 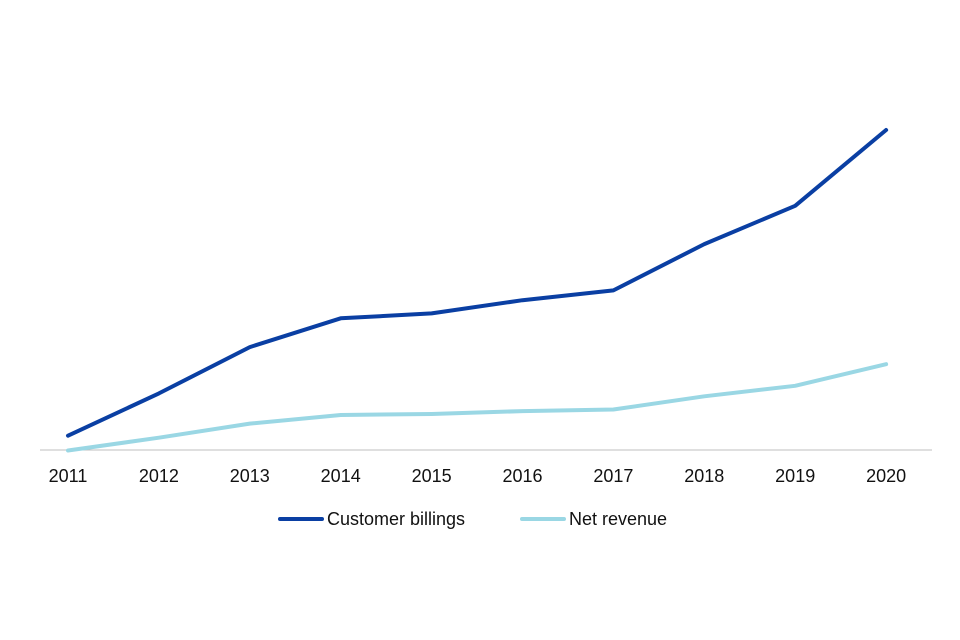 I want to click on x-tick-label: 2013, so click(x=250, y=476).